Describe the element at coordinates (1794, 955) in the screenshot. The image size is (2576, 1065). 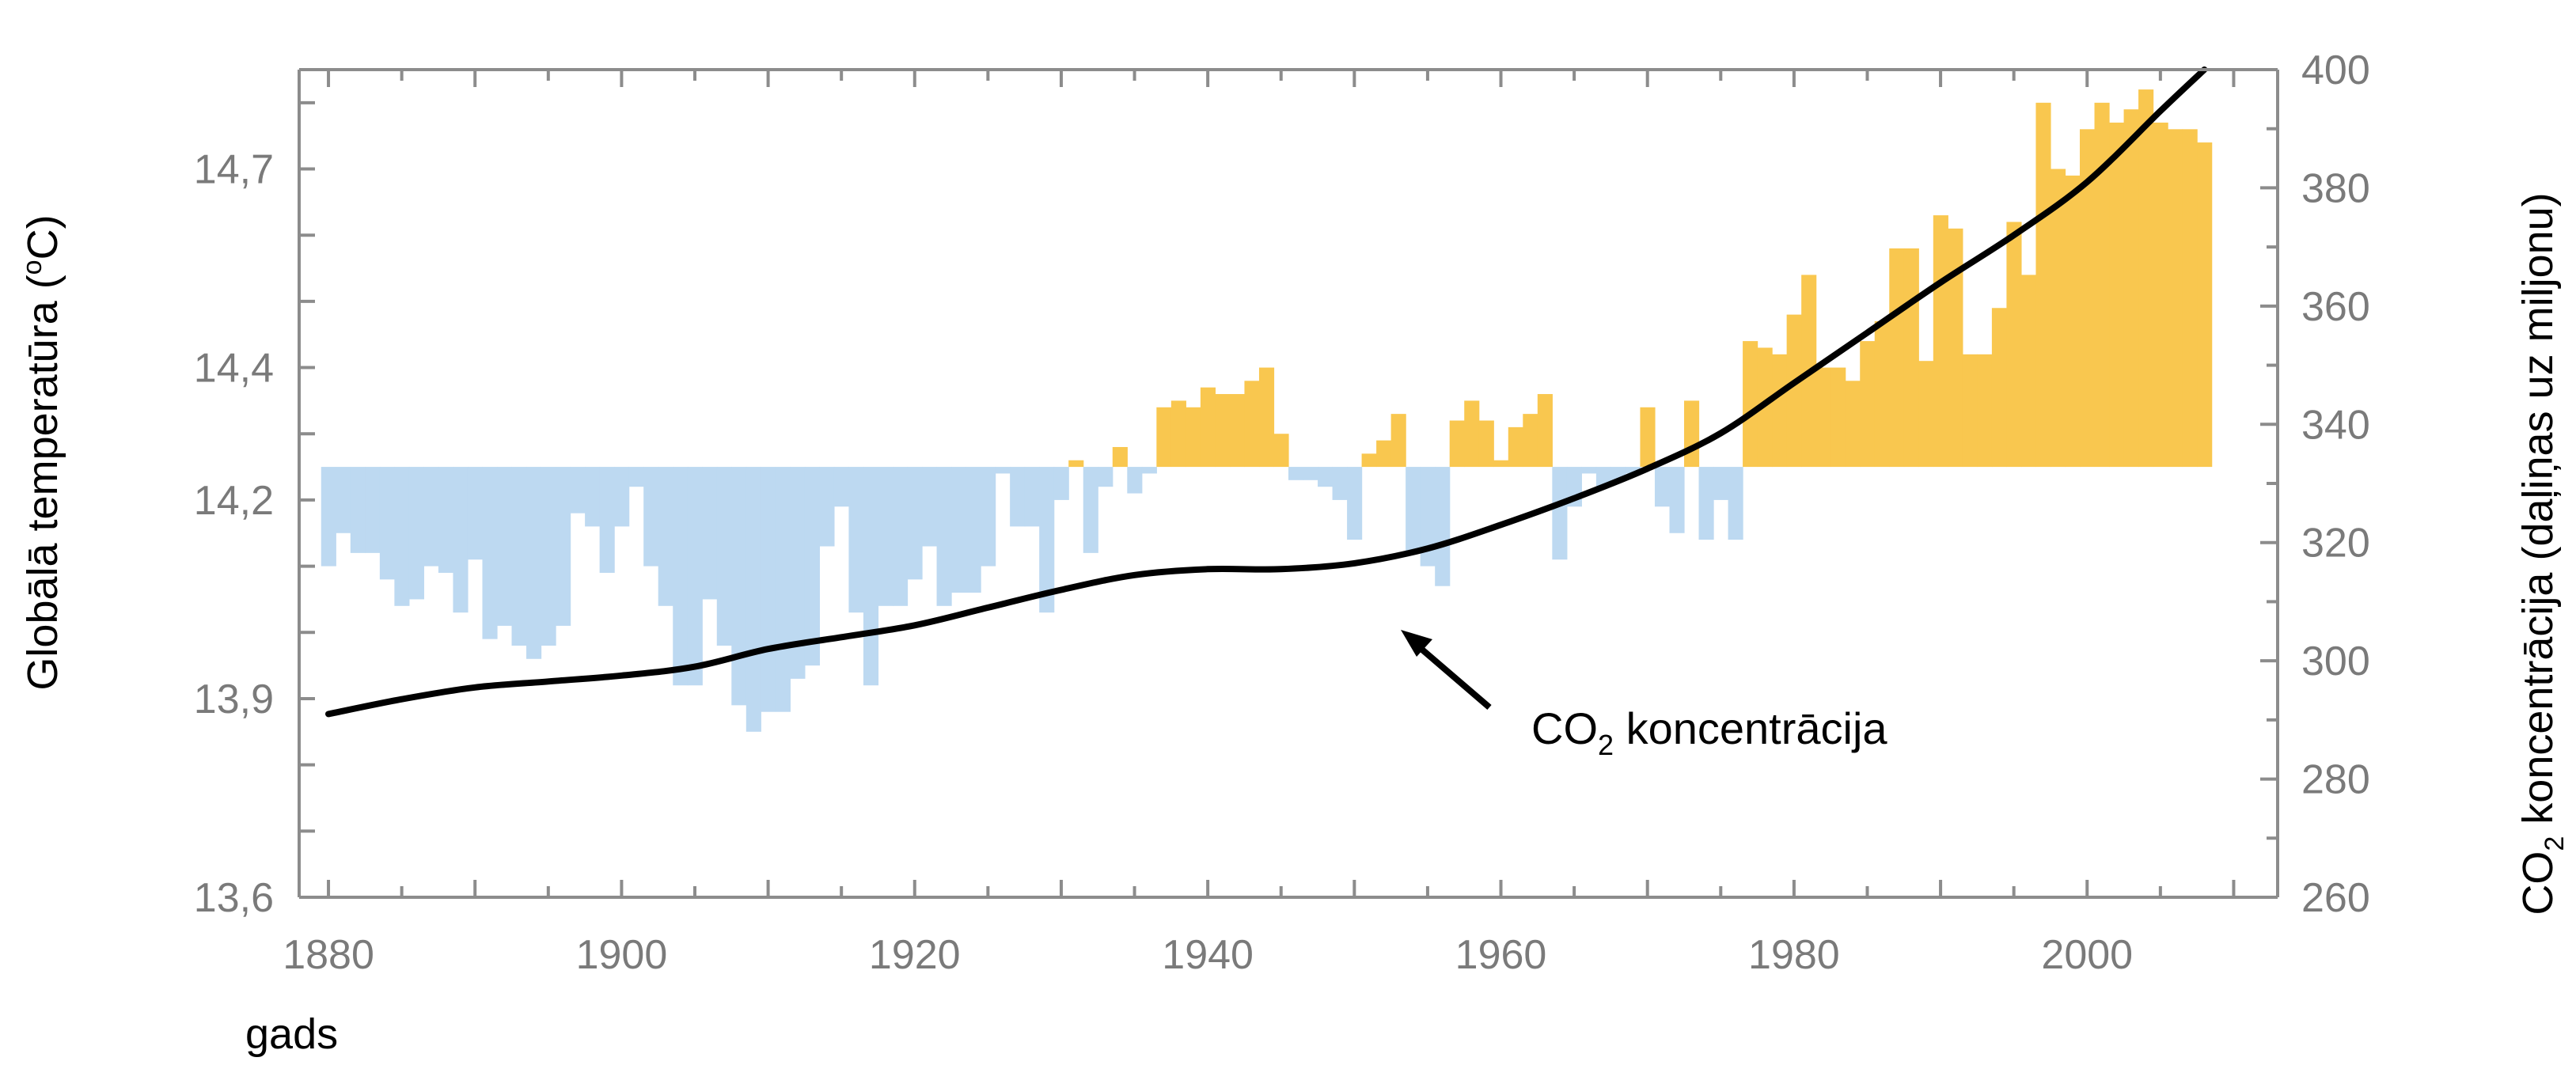
I see `x-tick-label: 1980` at that location.